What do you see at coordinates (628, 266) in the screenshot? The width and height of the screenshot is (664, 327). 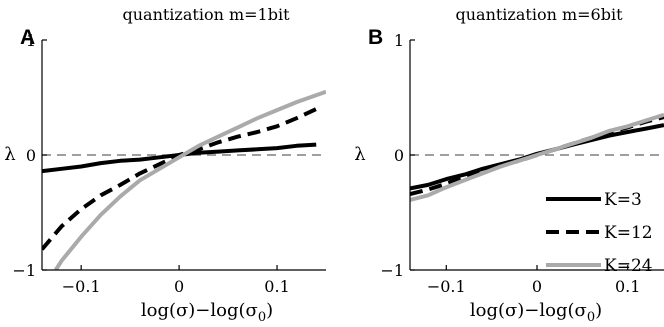 I see `legend-label-k24: K=24` at bounding box center [628, 266].